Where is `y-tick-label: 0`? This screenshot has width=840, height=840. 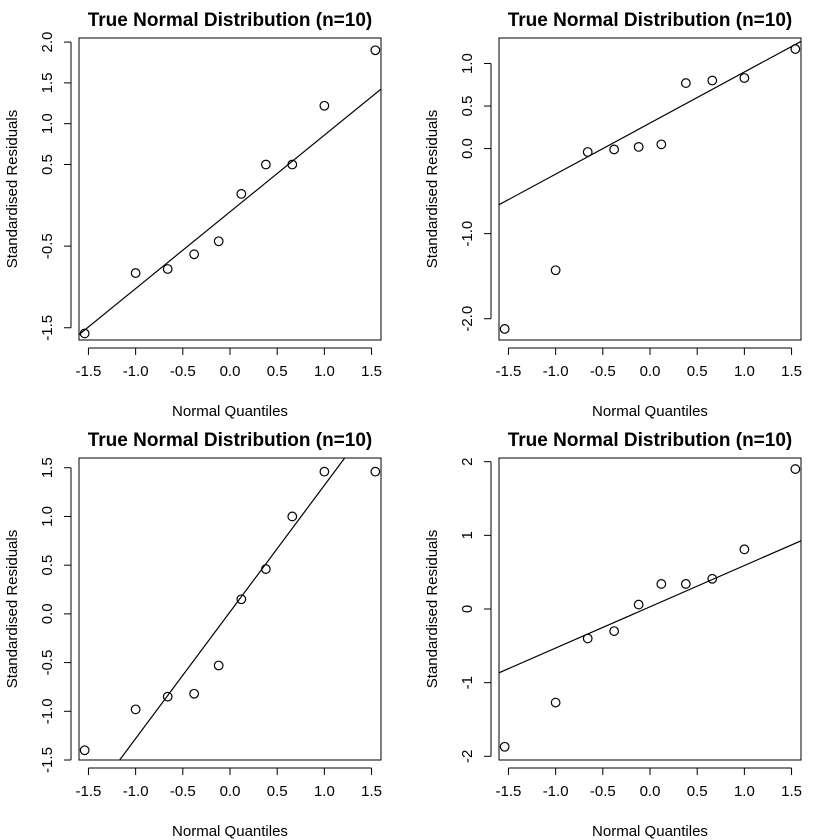 y-tick-label: 0 is located at coordinates (467, 609).